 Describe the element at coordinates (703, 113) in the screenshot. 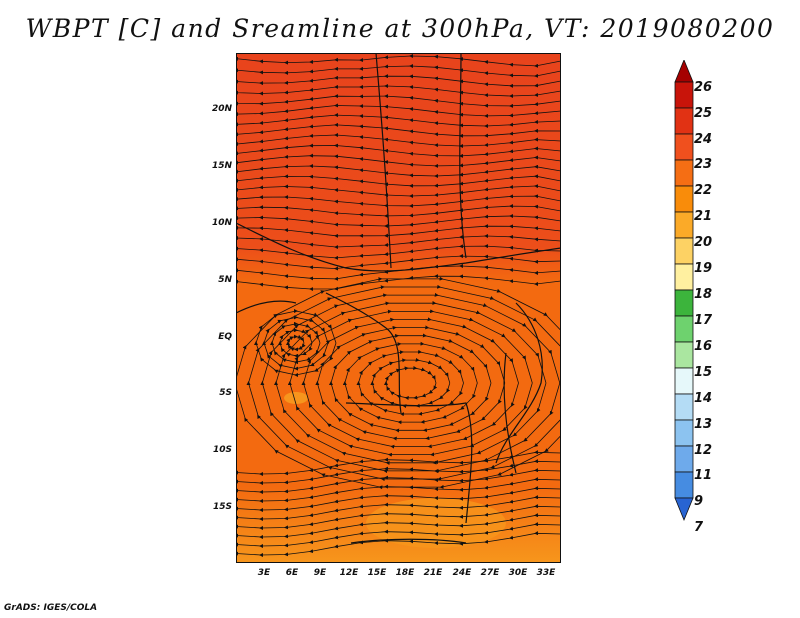

I see `colorbar-label: 25` at that location.